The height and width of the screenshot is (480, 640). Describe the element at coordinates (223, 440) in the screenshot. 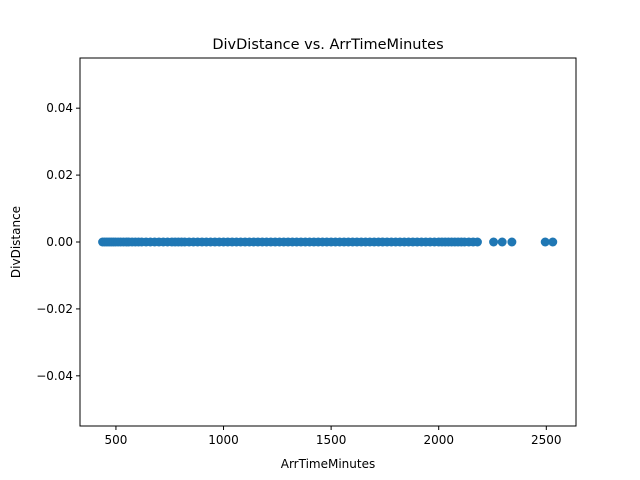

I see `x-tick-label: 1000` at that location.